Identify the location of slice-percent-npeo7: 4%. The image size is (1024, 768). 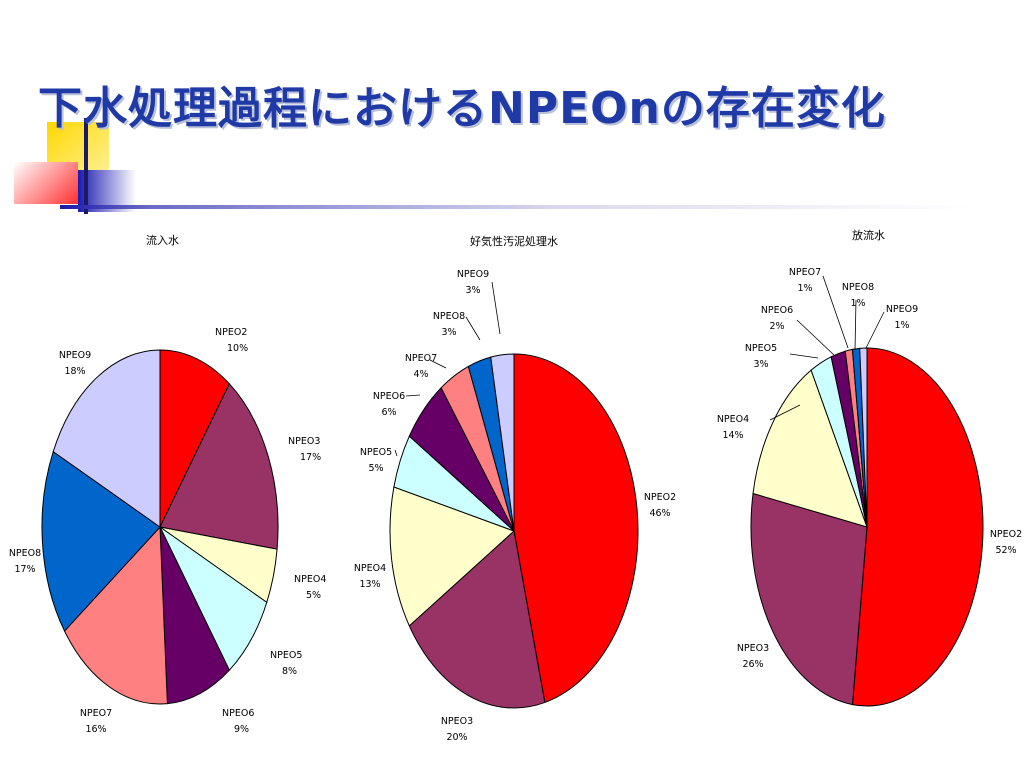
(420, 374).